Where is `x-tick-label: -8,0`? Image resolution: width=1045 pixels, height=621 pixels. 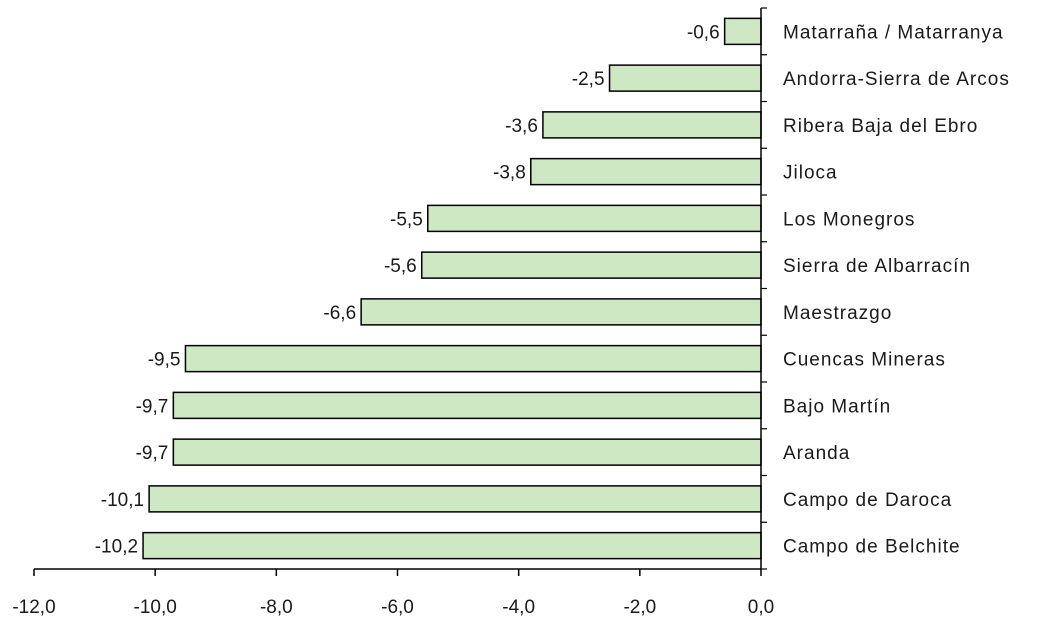
x-tick-label: -8,0 is located at coordinates (276, 607).